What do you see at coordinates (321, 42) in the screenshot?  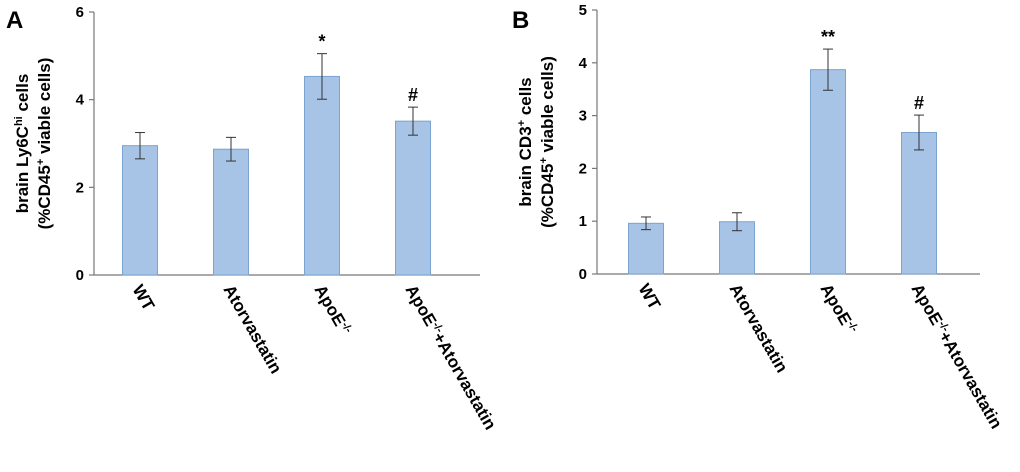 I see `significance-marker: *` at bounding box center [321, 42].